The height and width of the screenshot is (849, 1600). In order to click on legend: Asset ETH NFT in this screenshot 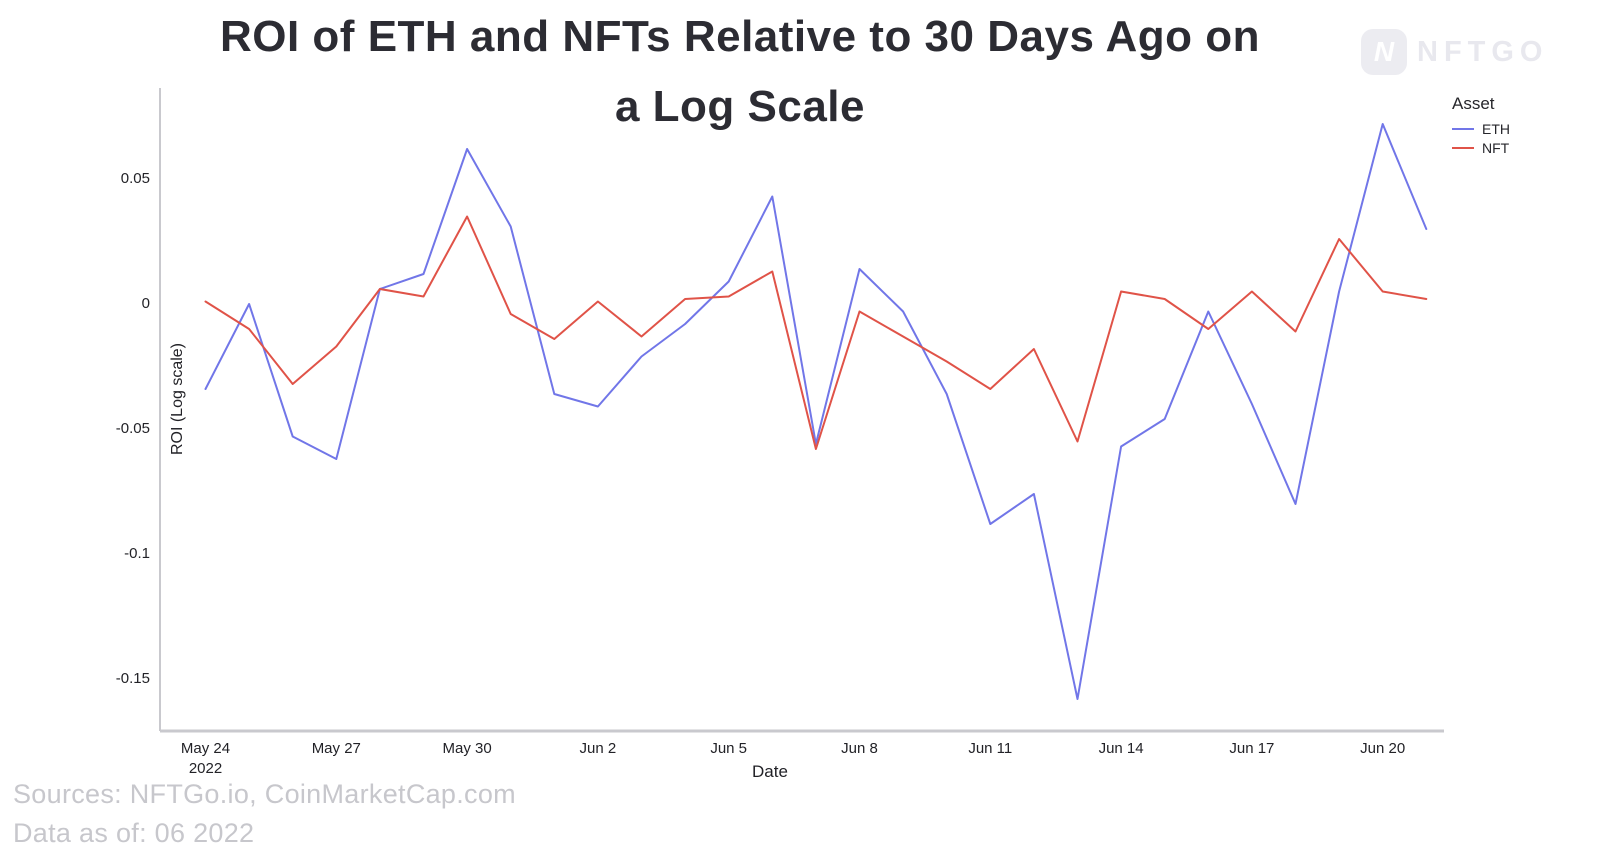, I will do `click(1481, 125)`.